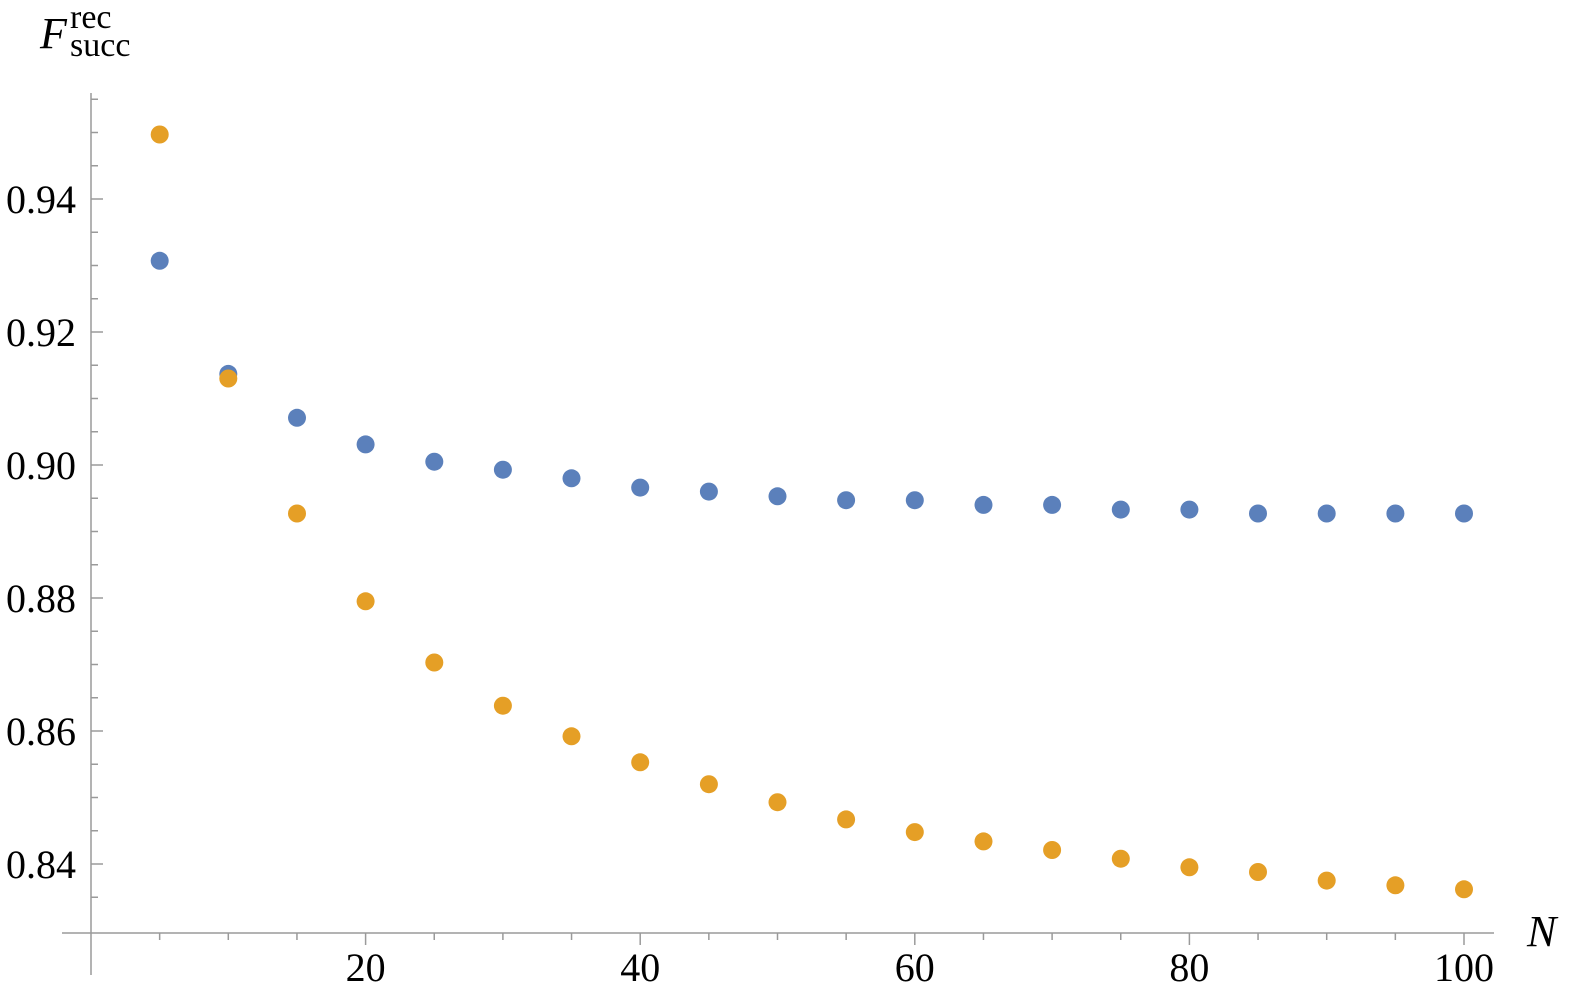 This screenshot has height=1008, width=1578. What do you see at coordinates (41, 465) in the screenshot?
I see `y-tick-label: 0.90` at bounding box center [41, 465].